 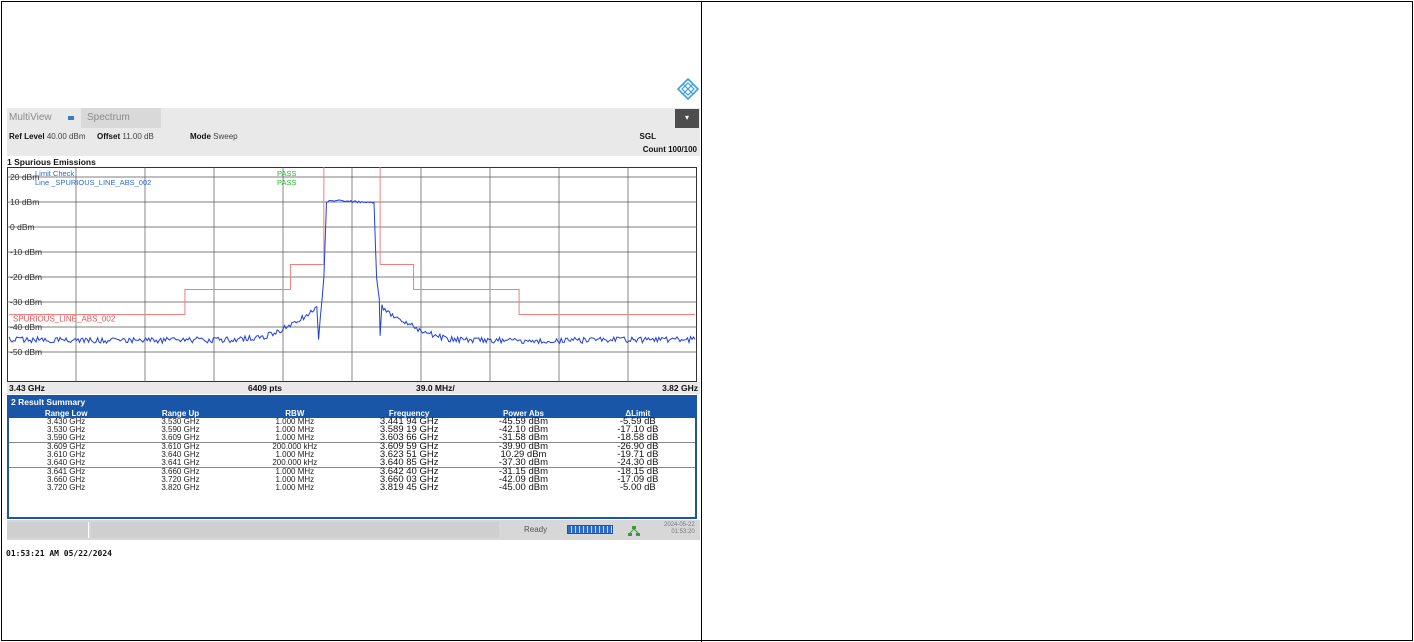 I want to click on x-start-label: 3.43 GHz, so click(x=27, y=388).